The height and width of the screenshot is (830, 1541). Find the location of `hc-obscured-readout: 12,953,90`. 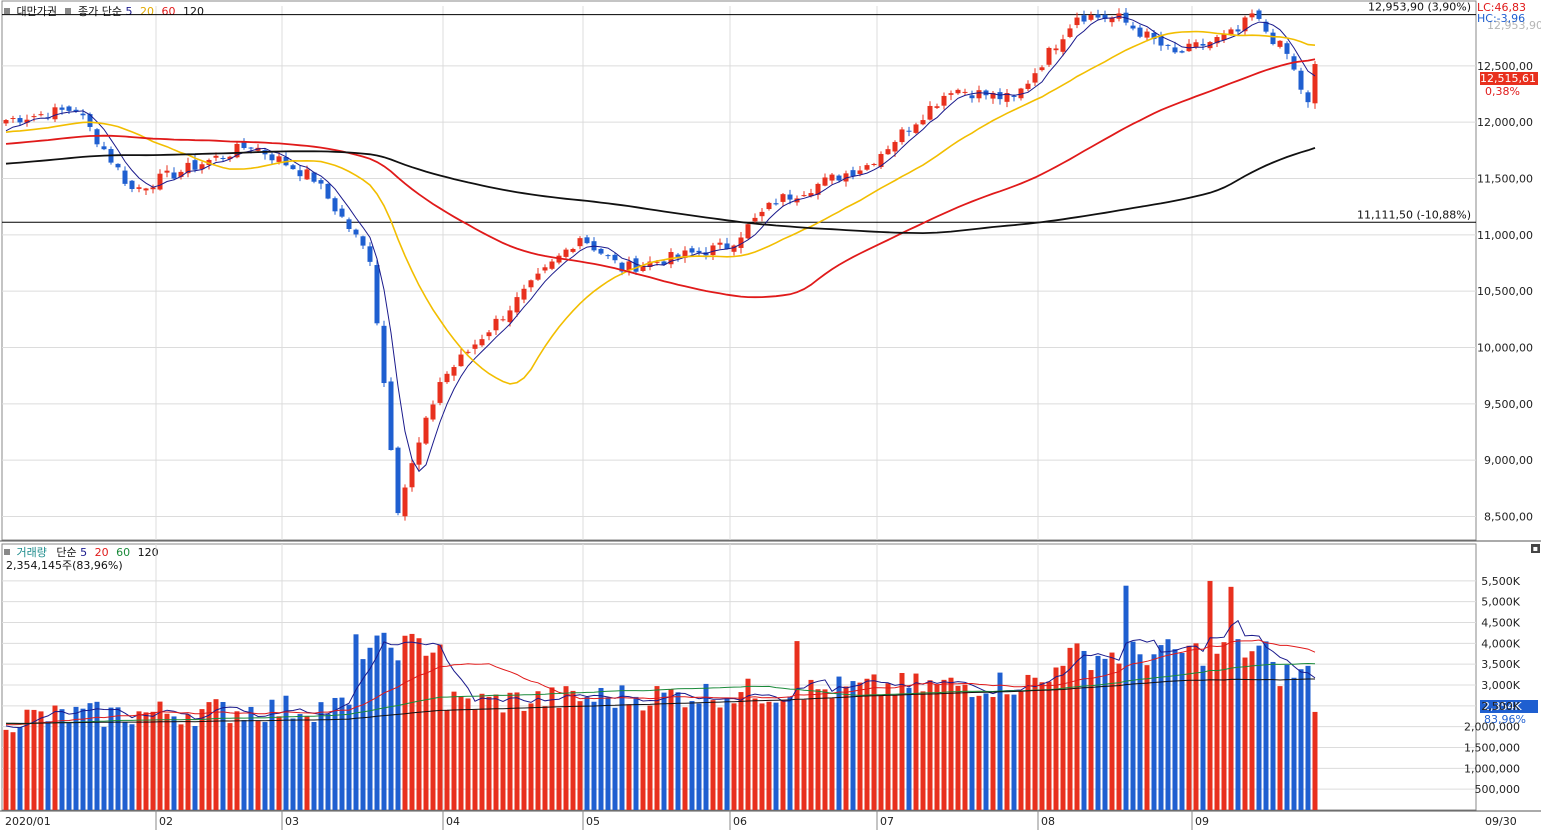

hc-obscured-readout: 12,953,90 is located at coordinates (1514, 25).